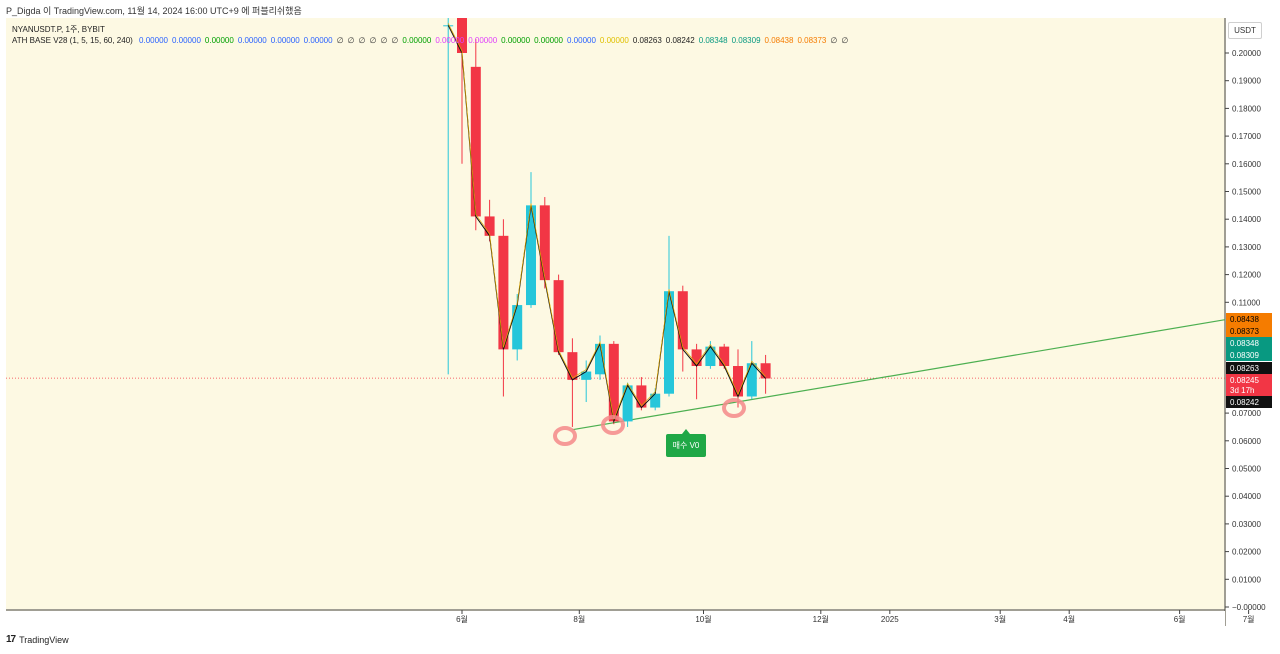 Image resolution: width=1280 pixels, height=654 pixels. Describe the element at coordinates (1249, 619) in the screenshot. I see `time-axis-label: 7월` at that location.